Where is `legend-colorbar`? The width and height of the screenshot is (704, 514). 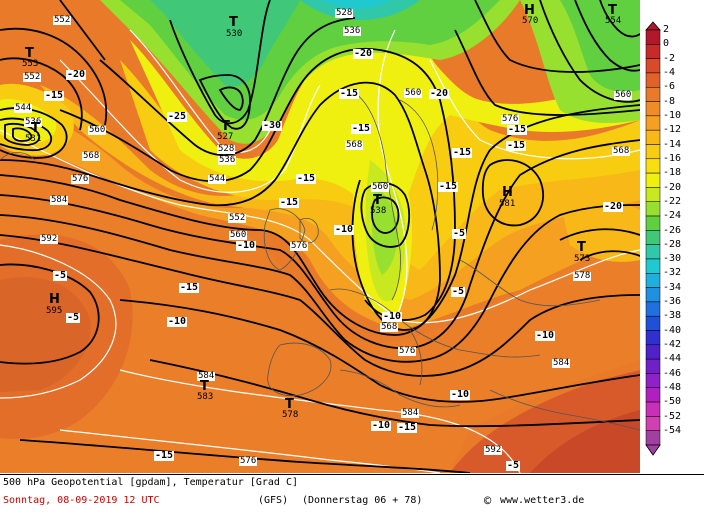
legend-colorbar is located at coordinates (653, 238).